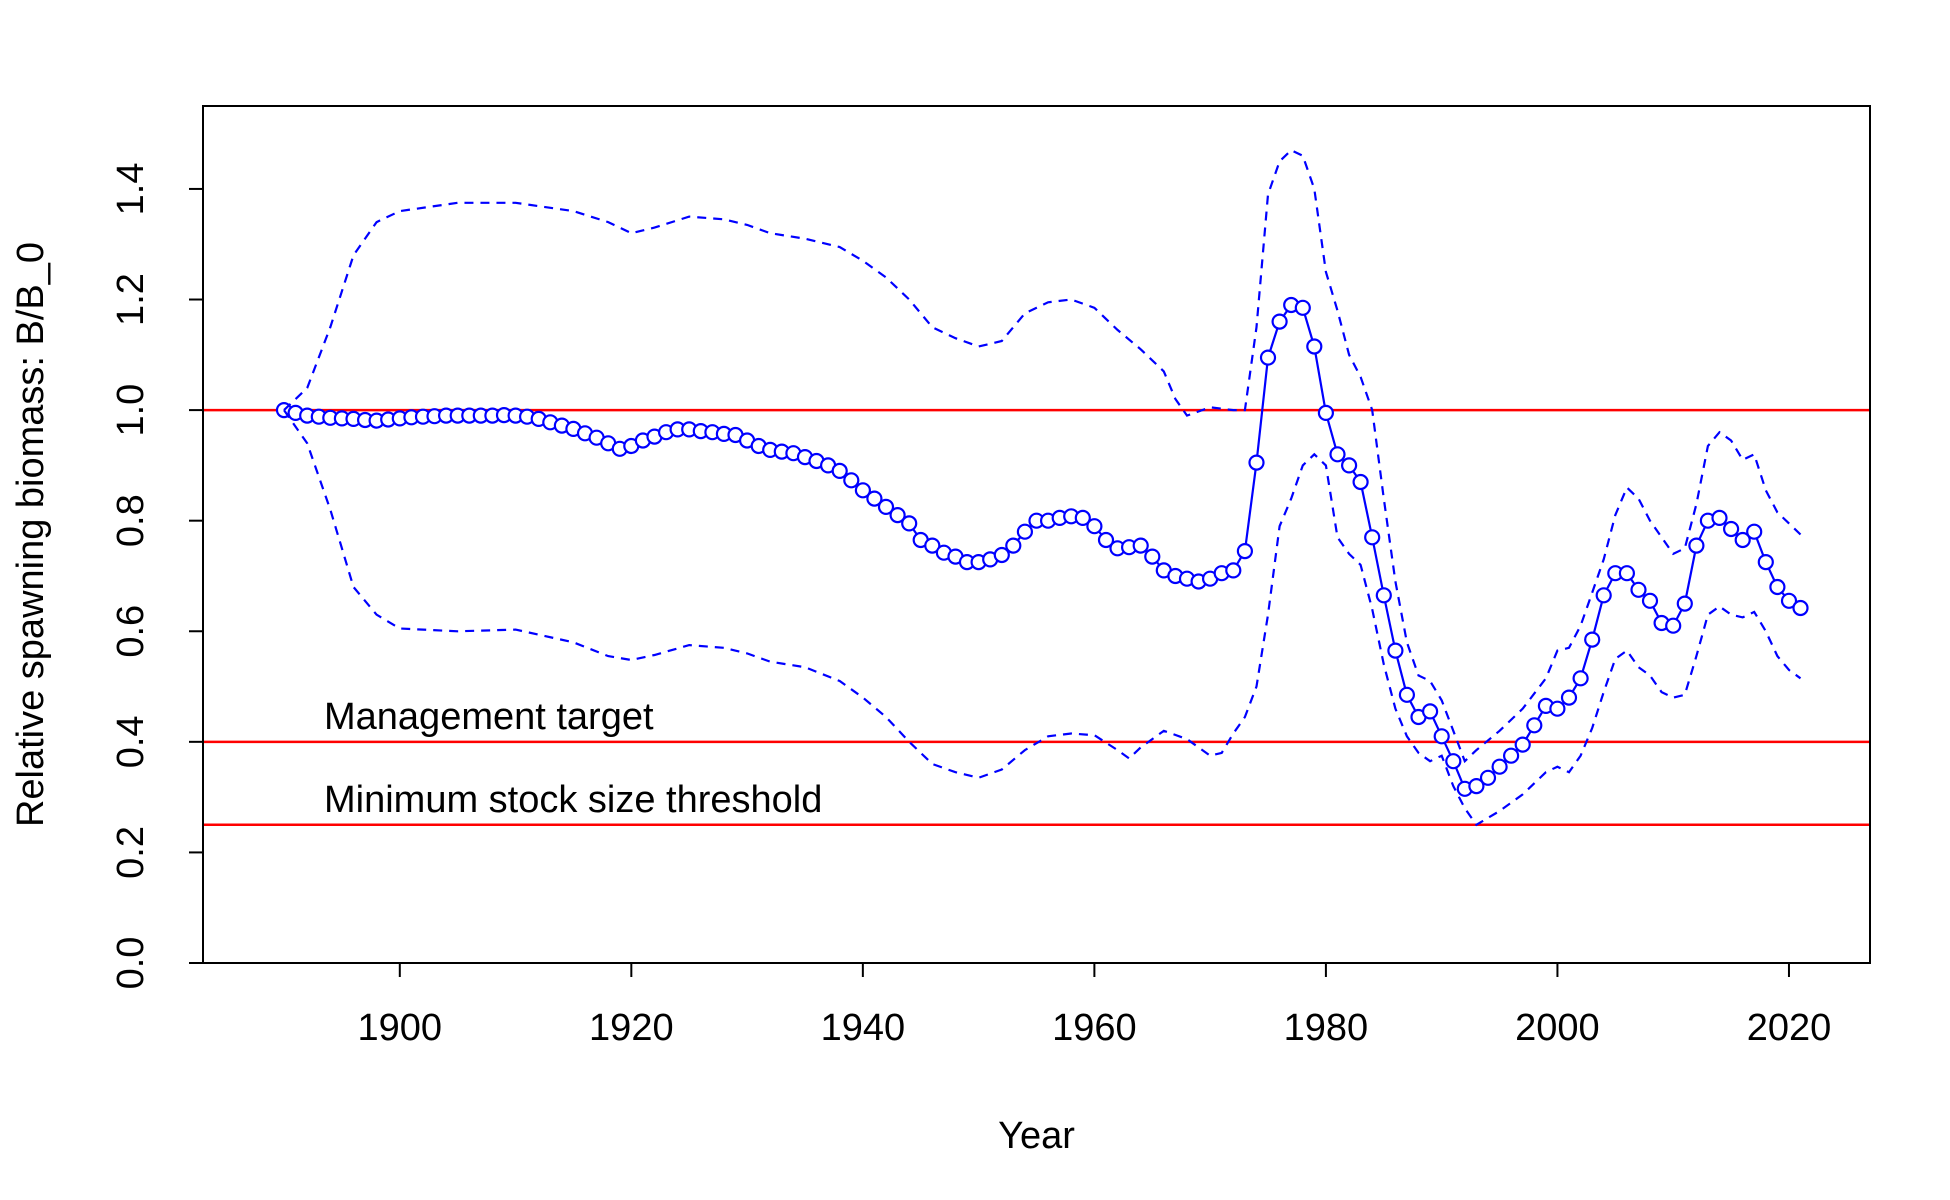 The height and width of the screenshot is (1200, 1950). Describe the element at coordinates (131, 741) in the screenshot. I see `y-tick-label: 0.4` at that location.